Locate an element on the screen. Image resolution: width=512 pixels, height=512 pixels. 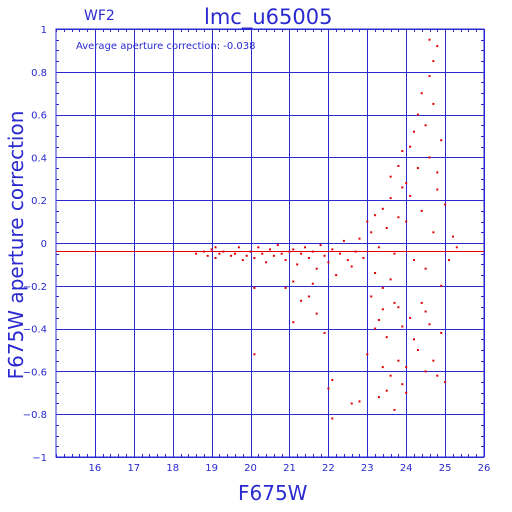
x-axis-label: F675W is located at coordinates (273, 493).